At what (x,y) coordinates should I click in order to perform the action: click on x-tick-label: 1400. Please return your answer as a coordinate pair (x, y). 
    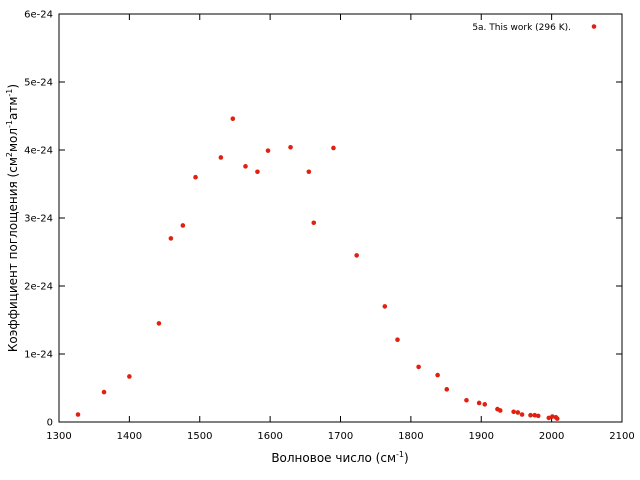
    Looking at the image, I should click on (129, 436).